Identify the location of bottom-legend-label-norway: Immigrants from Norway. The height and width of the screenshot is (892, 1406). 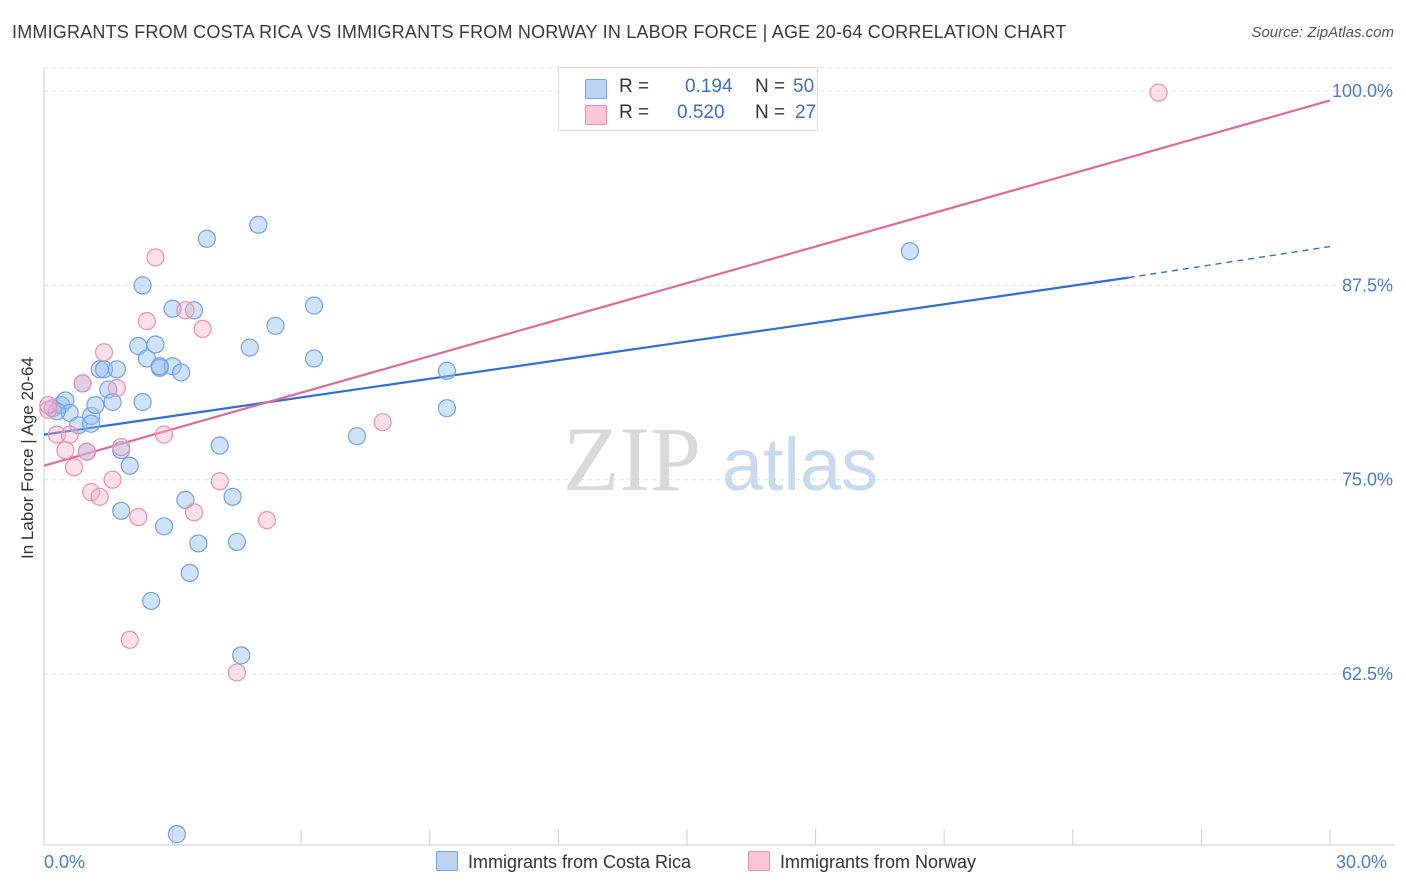
(878, 862).